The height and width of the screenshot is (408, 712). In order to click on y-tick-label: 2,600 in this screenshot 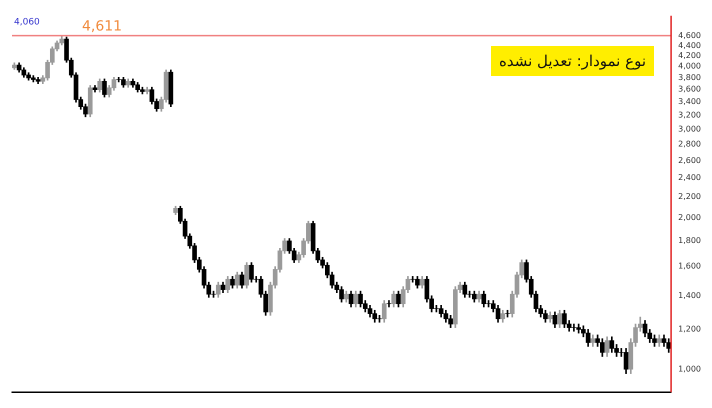, I will do `click(690, 160)`.